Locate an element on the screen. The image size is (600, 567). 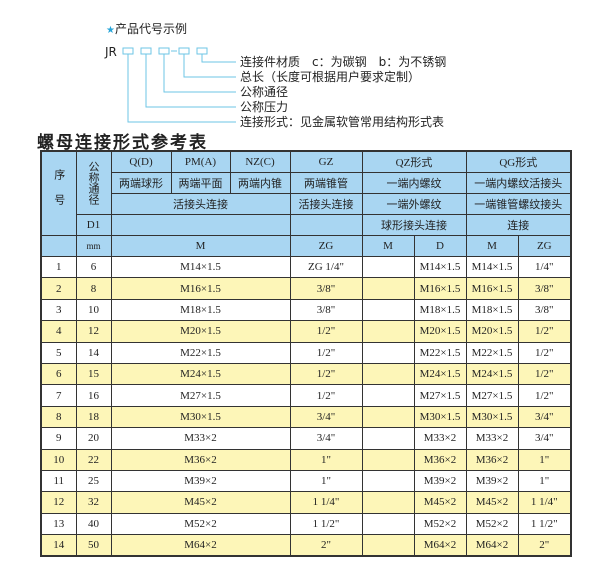
cell-zg: ZG 1/4" is located at coordinates (326, 267).